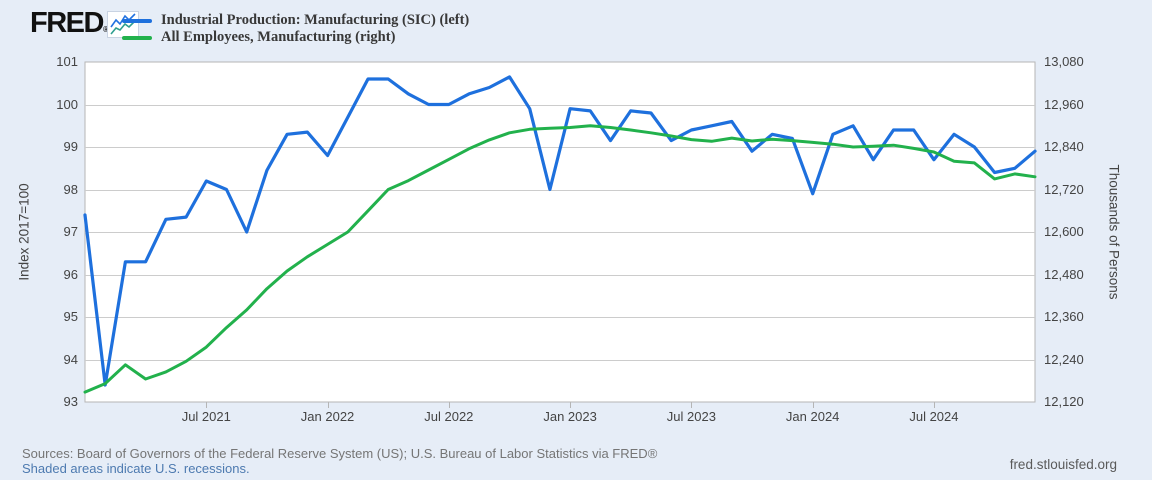  What do you see at coordinates (1064, 61) in the screenshot?
I see `right-axis-tick: 13,080` at bounding box center [1064, 61].